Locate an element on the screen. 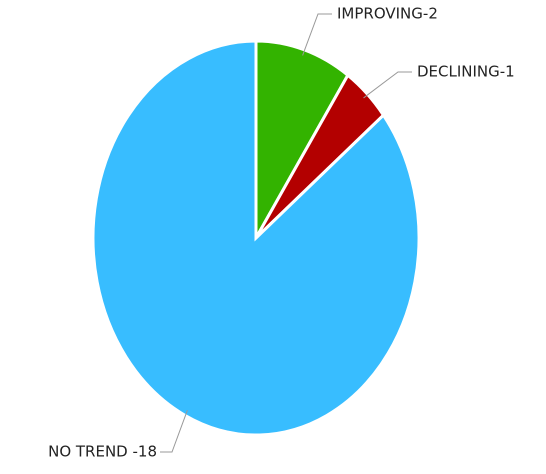  slice-label: NO TREND -18 is located at coordinates (102, 452).